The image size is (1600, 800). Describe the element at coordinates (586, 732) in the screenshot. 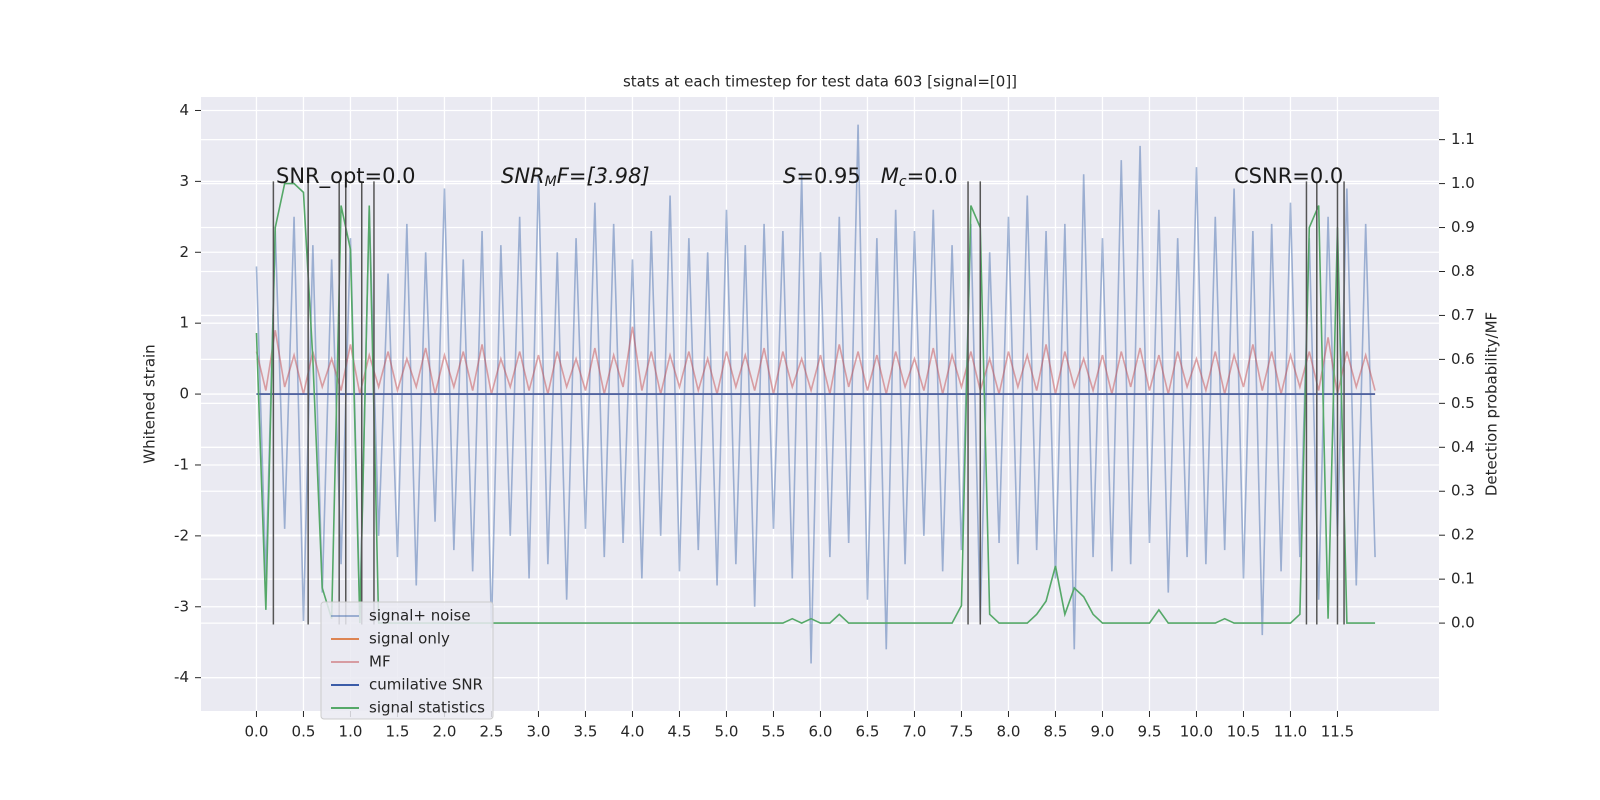

I see `x-tick-label: 3.5` at that location.